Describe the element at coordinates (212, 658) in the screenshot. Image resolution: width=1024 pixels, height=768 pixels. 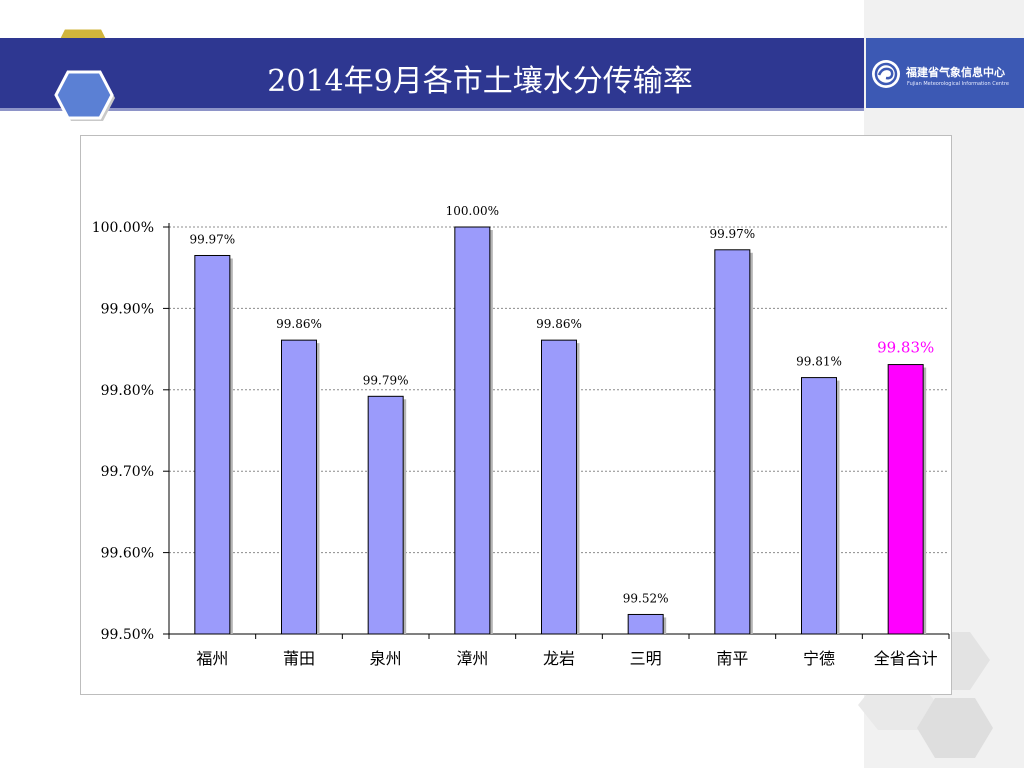
I see `x-tick-label: 福州` at that location.